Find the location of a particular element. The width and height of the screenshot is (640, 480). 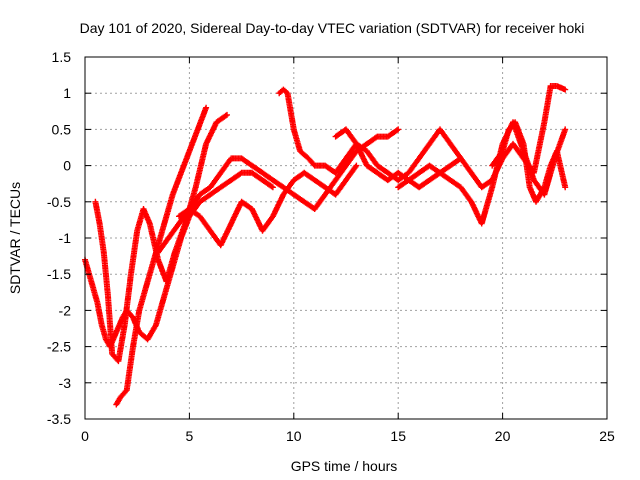

series-track-c is located at coordinates (161, 256).